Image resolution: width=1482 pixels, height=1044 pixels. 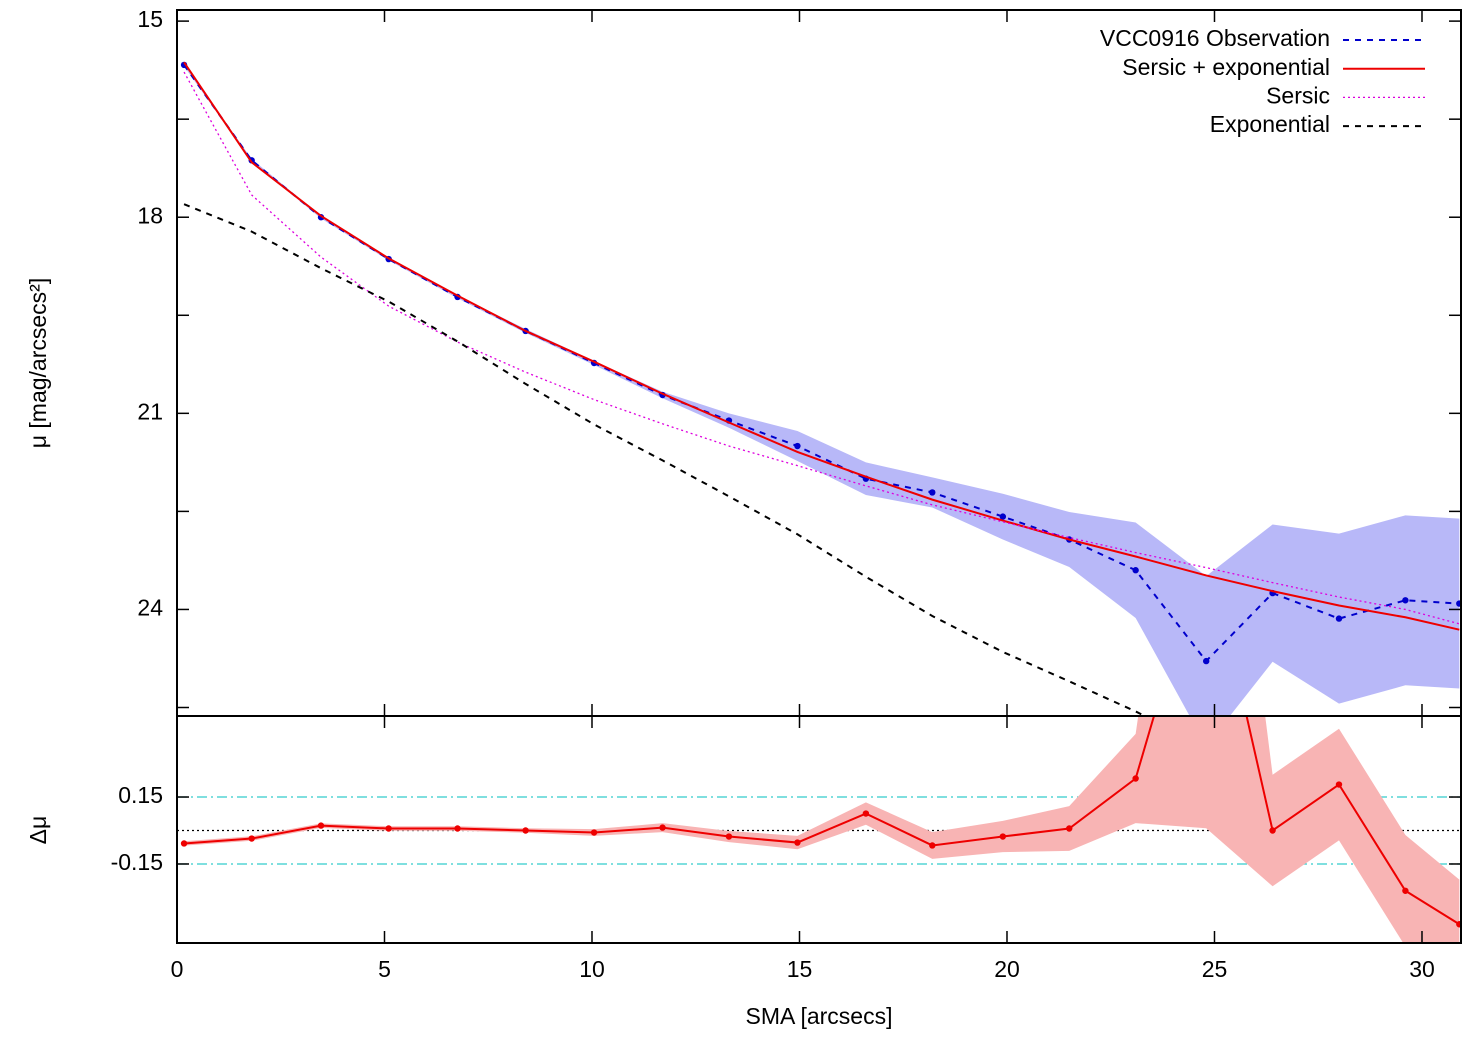 What do you see at coordinates (1007, 969) in the screenshot?
I see `x-tick-label: 20` at bounding box center [1007, 969].